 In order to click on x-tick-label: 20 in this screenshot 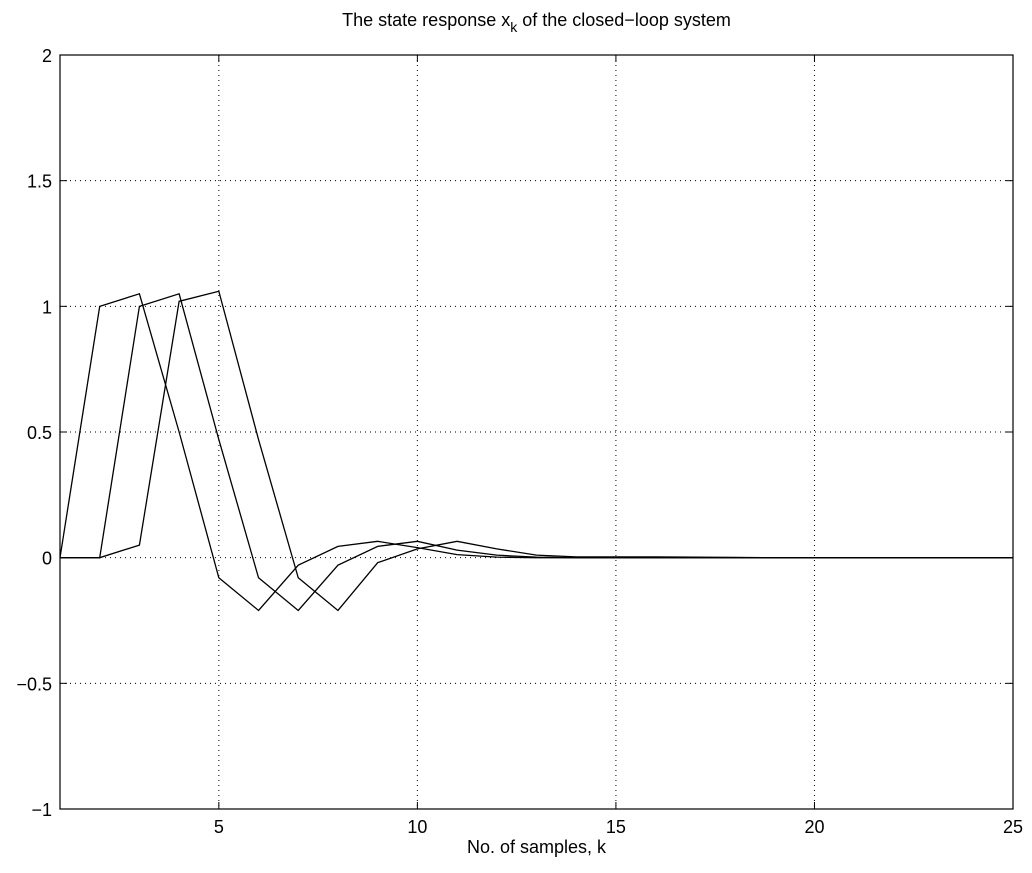, I will do `click(814, 827)`.